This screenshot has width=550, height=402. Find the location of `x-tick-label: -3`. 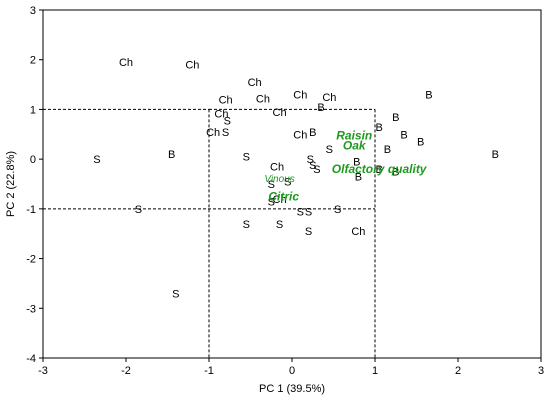

x-tick-label: -3 is located at coordinates (43, 371).